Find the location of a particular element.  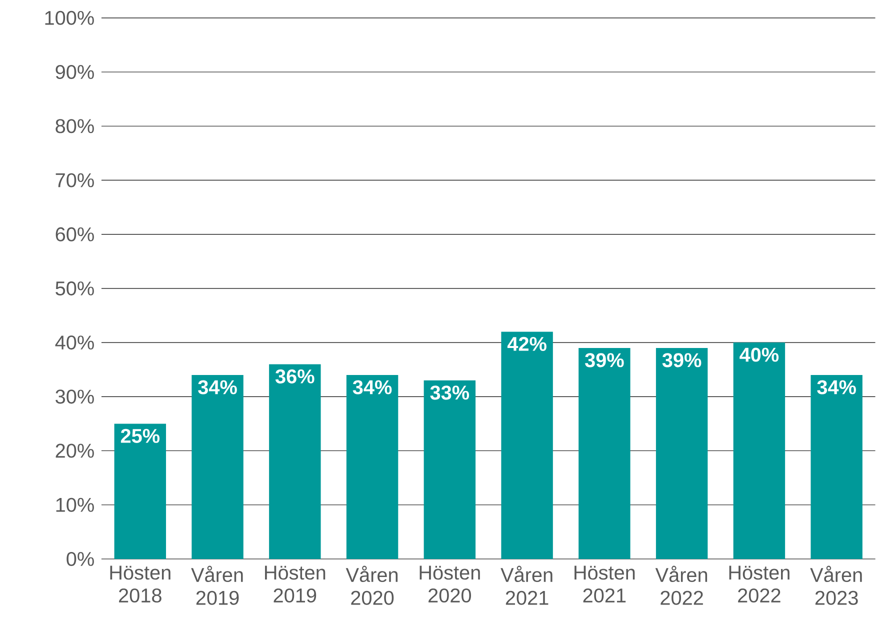

x-tick-label: Våren 2021 is located at coordinates (526, 586).